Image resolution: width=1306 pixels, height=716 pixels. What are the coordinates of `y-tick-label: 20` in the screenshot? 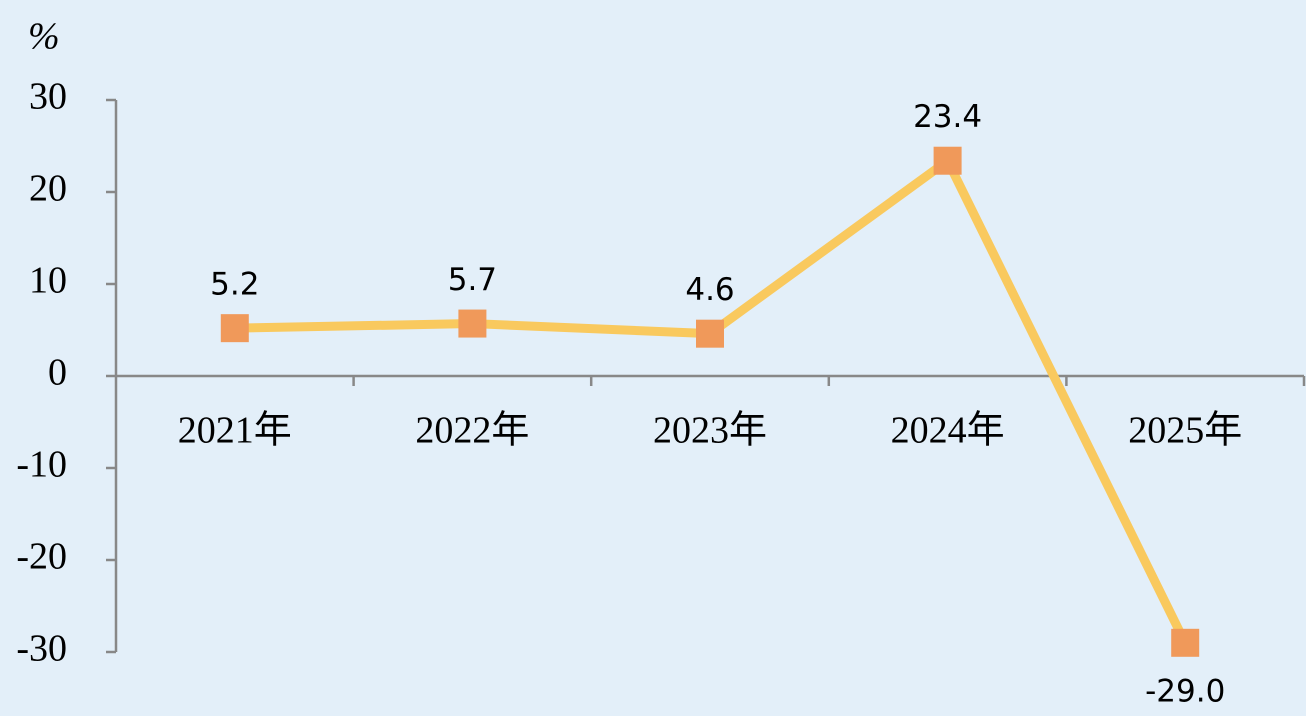 It's located at (48, 189).